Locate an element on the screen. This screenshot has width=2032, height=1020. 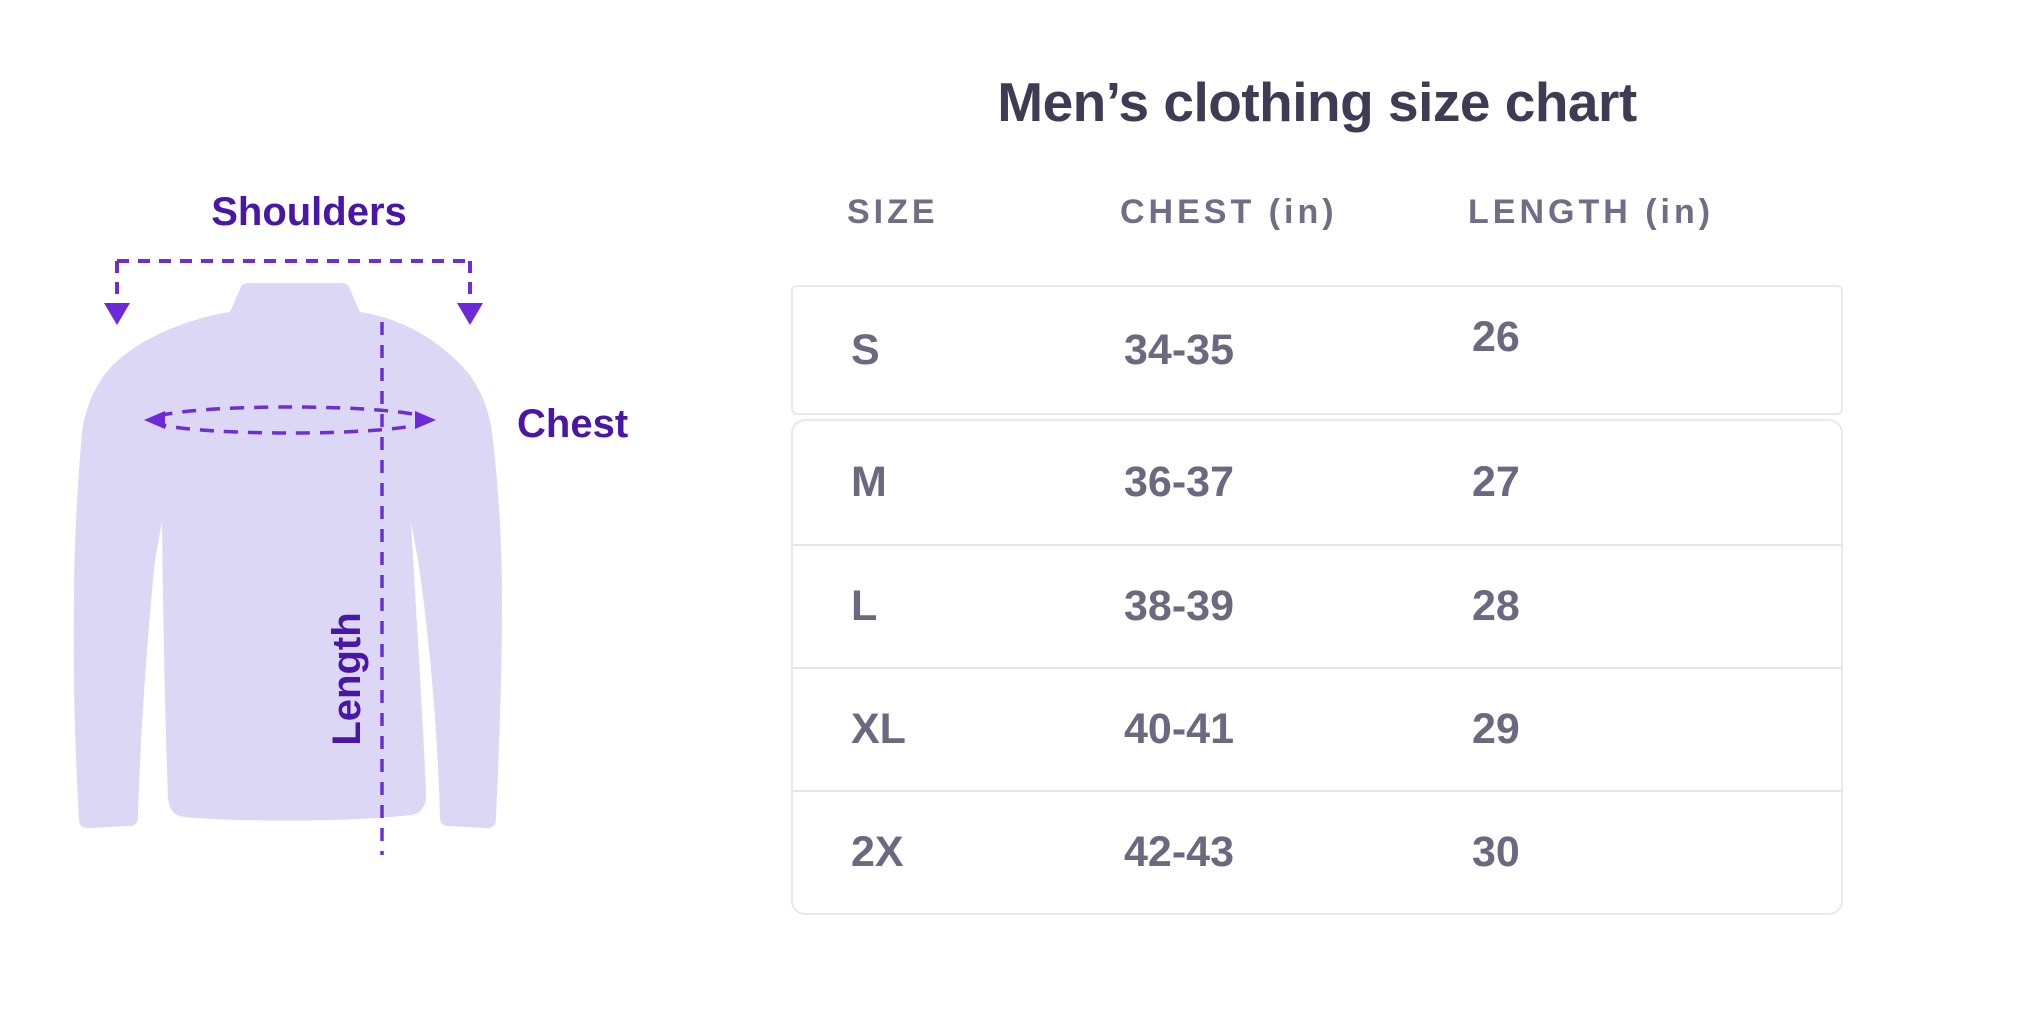
column-header-length: LENGTH (in) is located at coordinates (1591, 211).